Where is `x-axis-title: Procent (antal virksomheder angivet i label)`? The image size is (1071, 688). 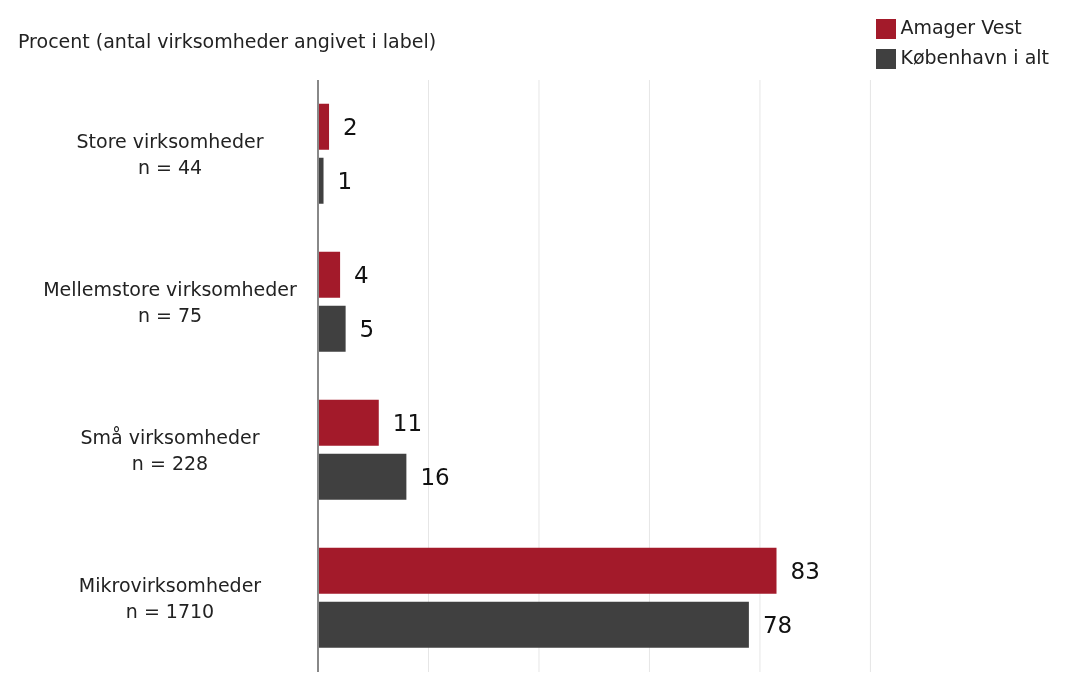
x-axis-title: Procent (antal virksomheder angivet i label) is located at coordinates (227, 41).